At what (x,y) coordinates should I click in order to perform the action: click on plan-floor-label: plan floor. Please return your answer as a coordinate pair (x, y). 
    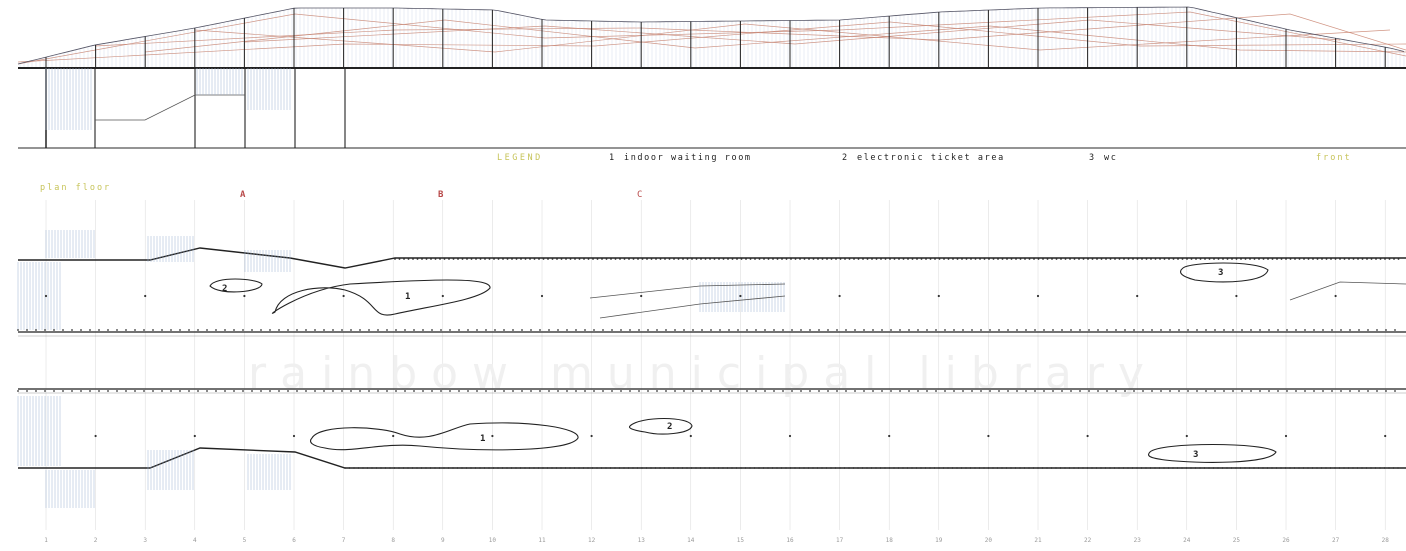
    Looking at the image, I should click on (75, 188).